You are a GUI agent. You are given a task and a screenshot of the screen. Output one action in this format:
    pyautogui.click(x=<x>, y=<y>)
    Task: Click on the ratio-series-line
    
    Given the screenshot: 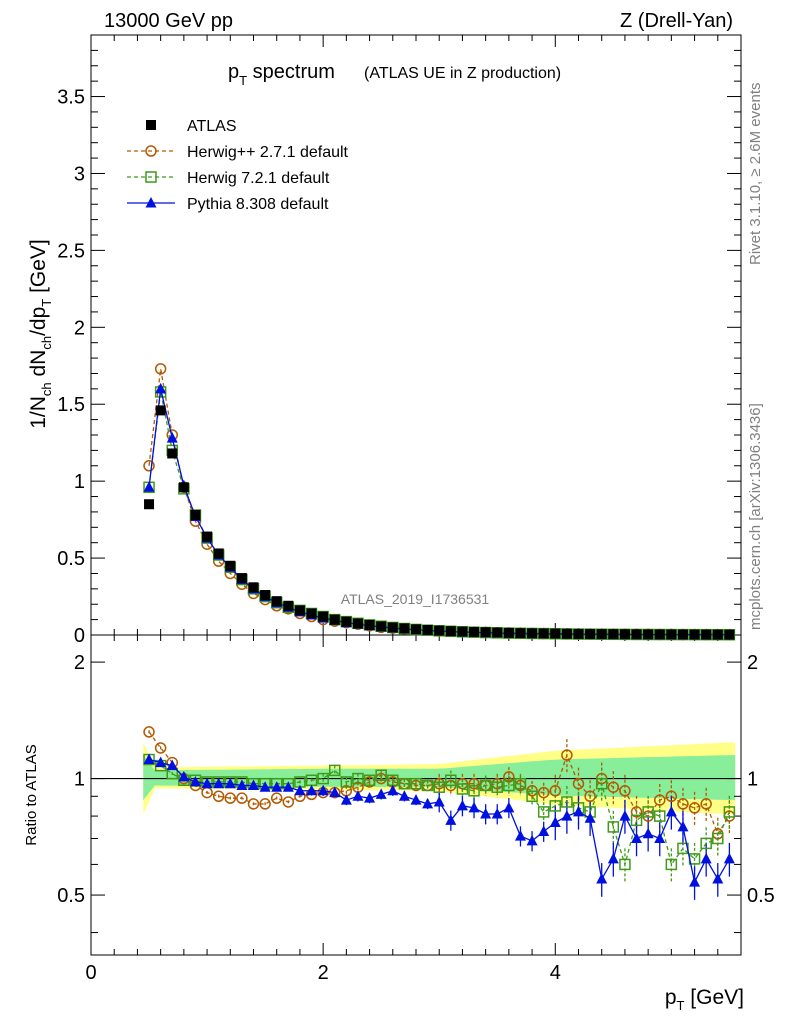 What is the action you would take?
    pyautogui.click(x=439, y=783)
    